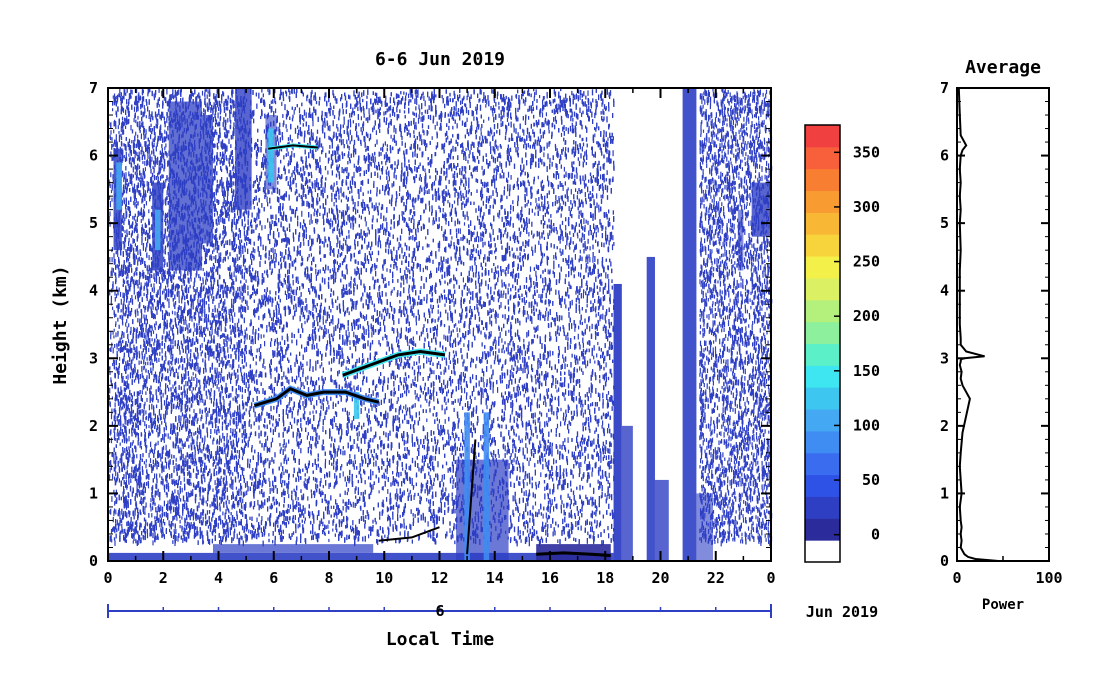 This screenshot has width=1114, height=699. Describe the element at coordinates (93, 88) in the screenshot. I see `main-y-tick-label: 7` at that location.